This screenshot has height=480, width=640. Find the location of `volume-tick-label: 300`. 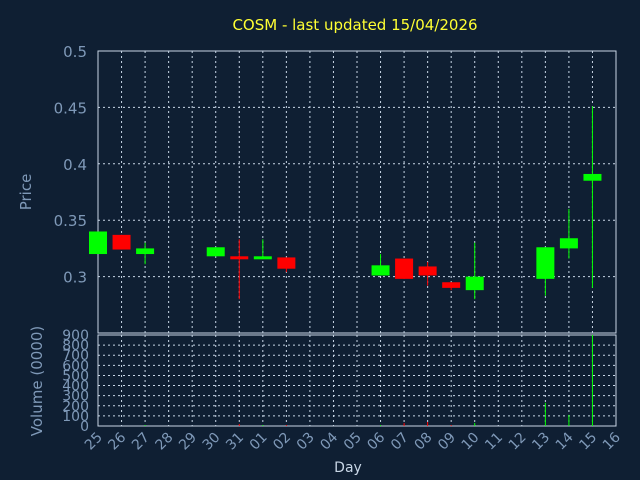

volume-tick-label: 300 is located at coordinates (75, 397).